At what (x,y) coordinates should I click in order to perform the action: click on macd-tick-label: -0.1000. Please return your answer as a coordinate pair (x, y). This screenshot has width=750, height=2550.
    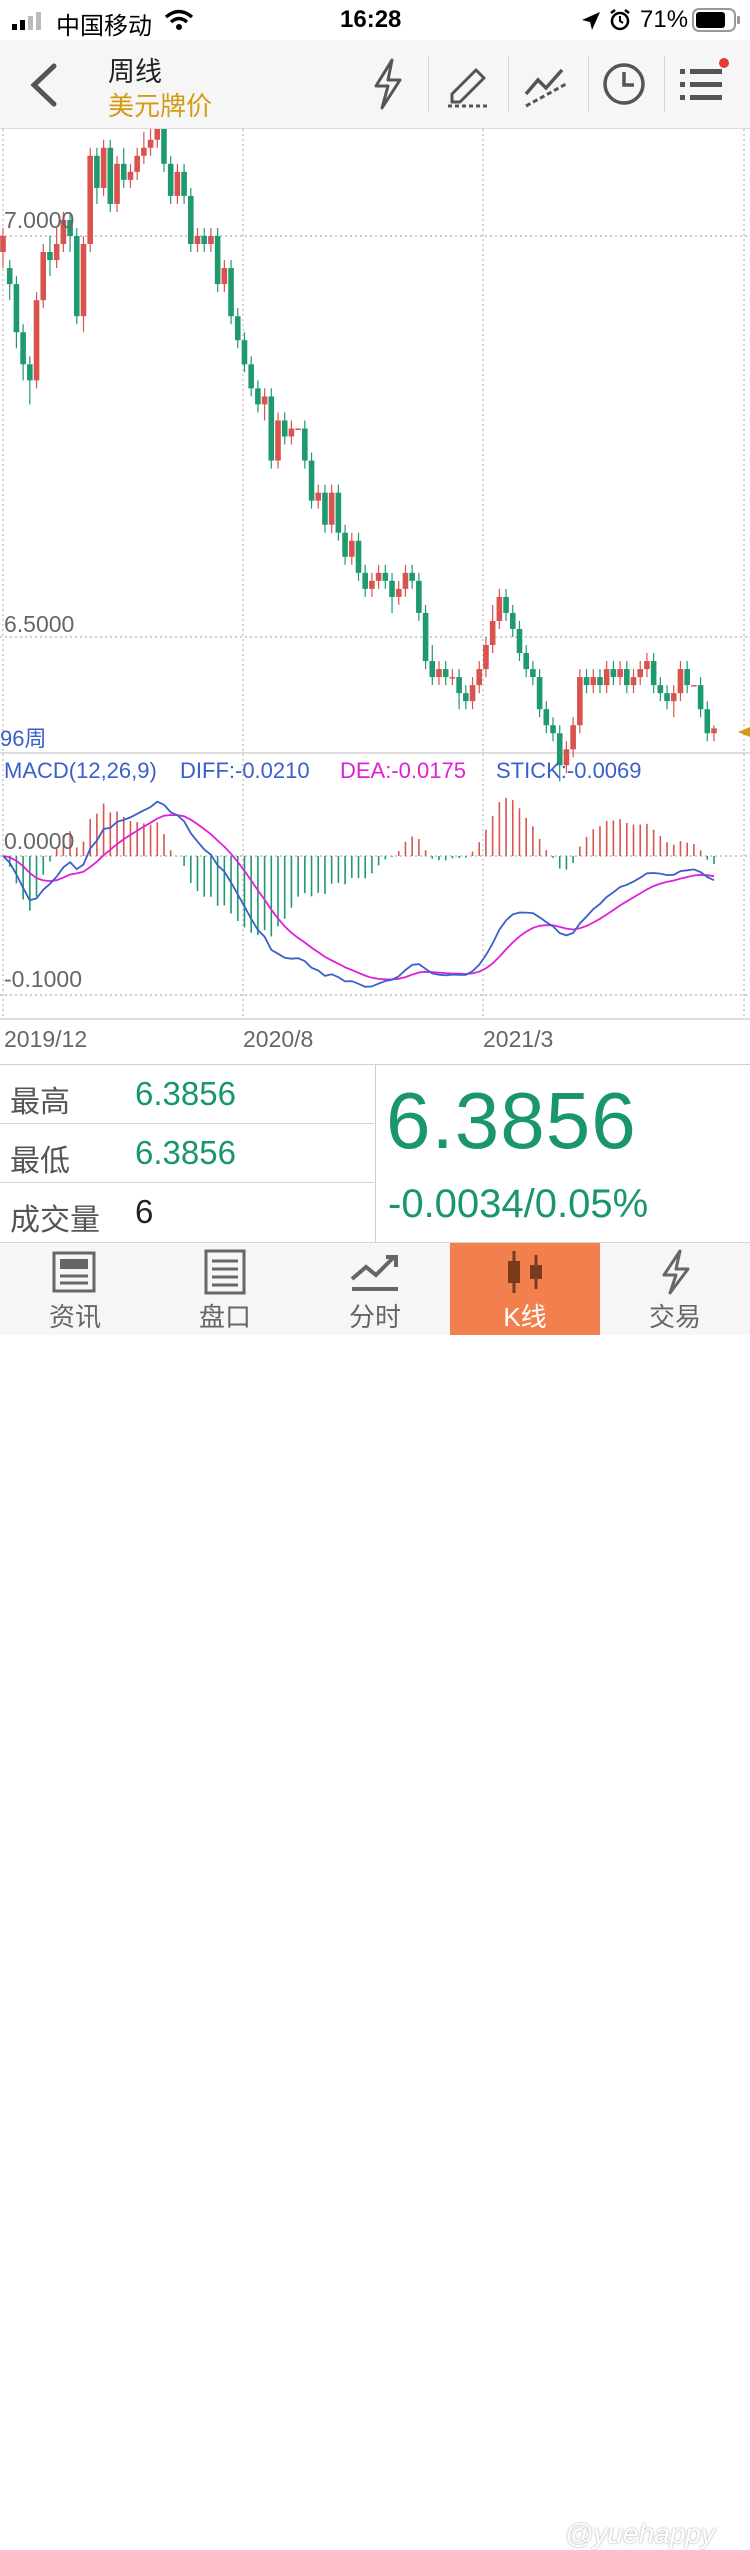
    Looking at the image, I should click on (43, 979).